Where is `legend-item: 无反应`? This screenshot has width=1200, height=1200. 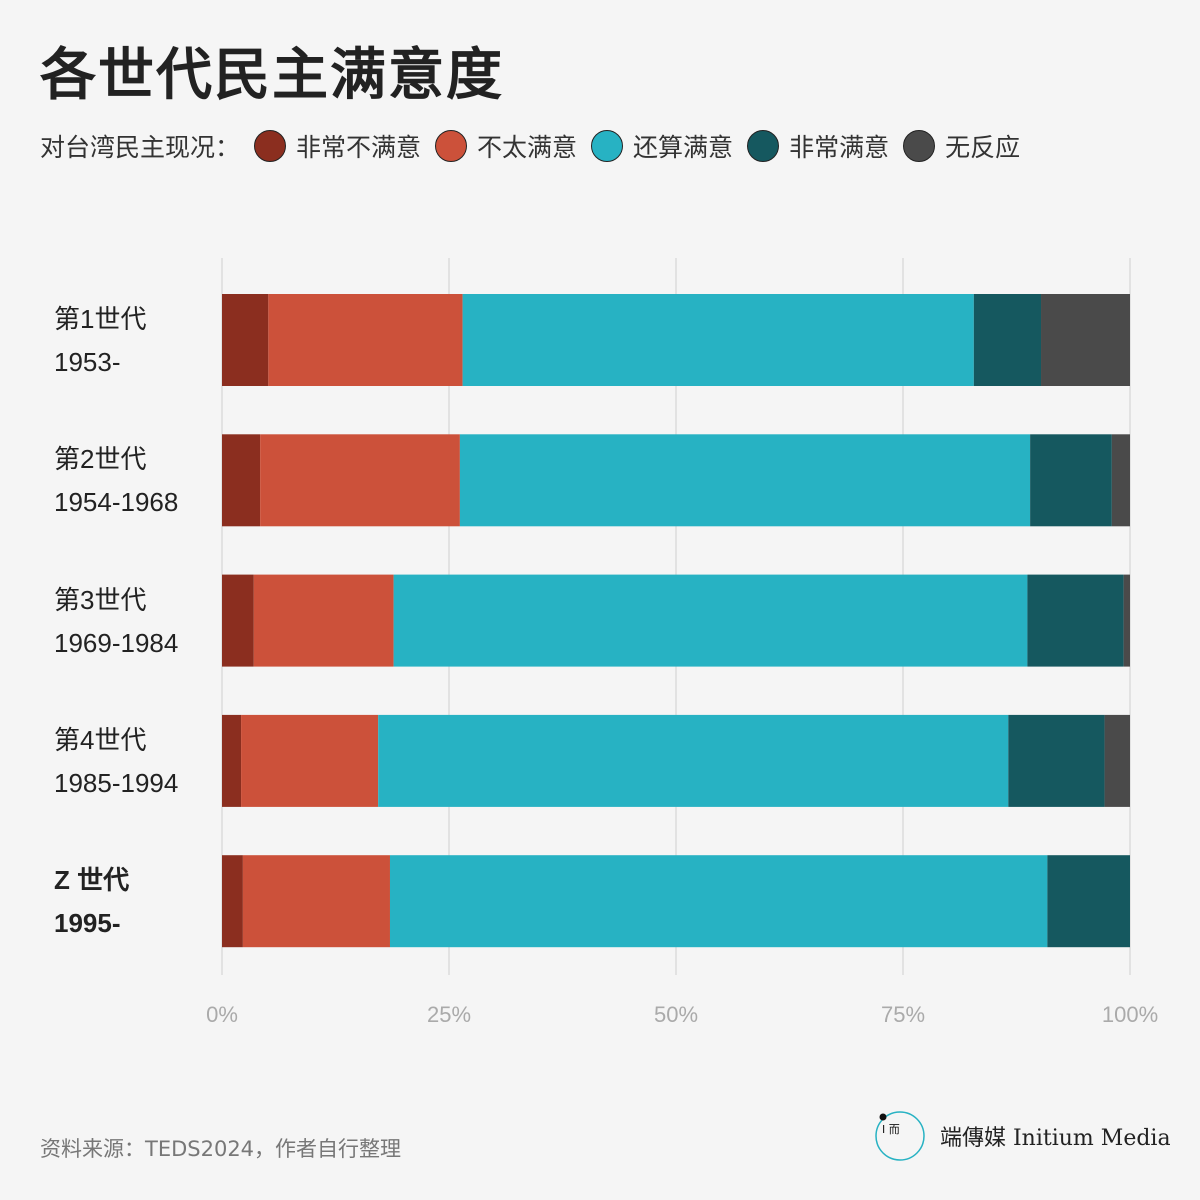 legend-item: 无反应 is located at coordinates (961, 146).